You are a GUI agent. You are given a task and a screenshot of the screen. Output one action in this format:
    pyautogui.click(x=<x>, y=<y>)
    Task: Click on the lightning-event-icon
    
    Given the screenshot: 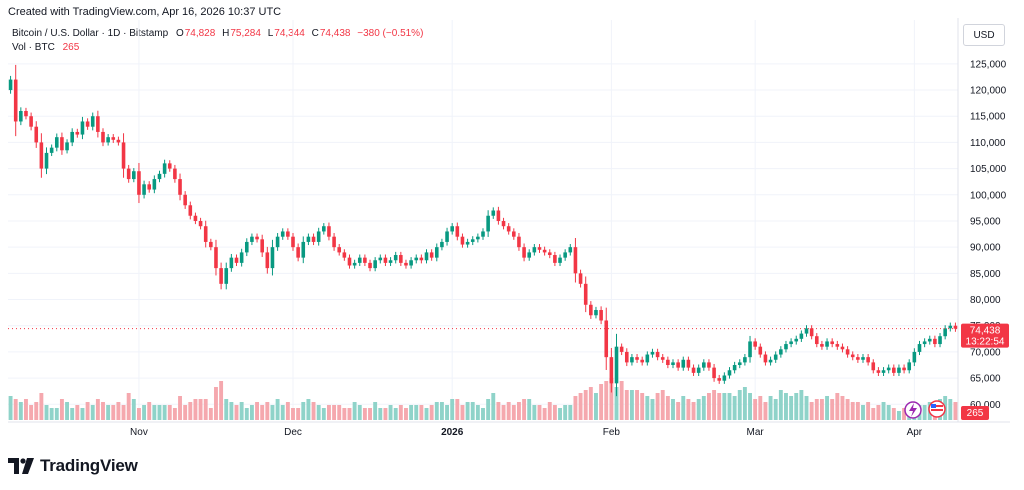 What is the action you would take?
    pyautogui.click(x=913, y=410)
    